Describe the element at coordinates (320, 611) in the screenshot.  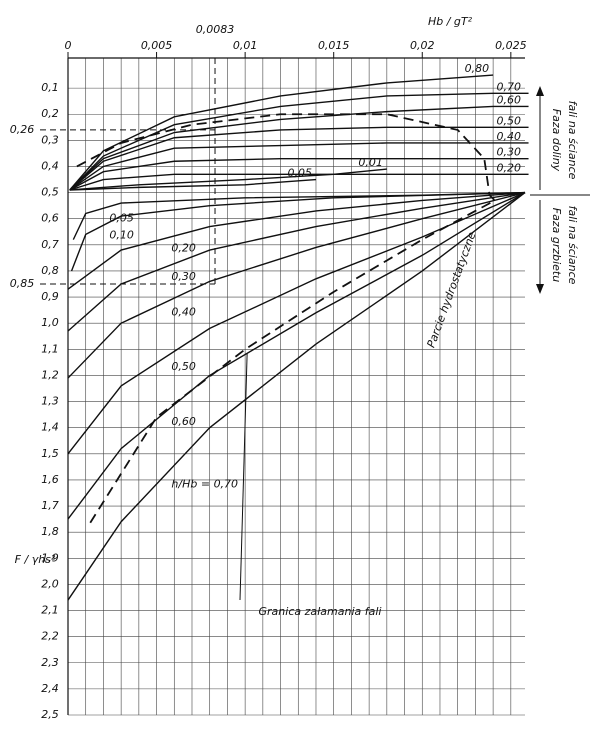
I see `callout-label: Granica załamania fali` at that location.